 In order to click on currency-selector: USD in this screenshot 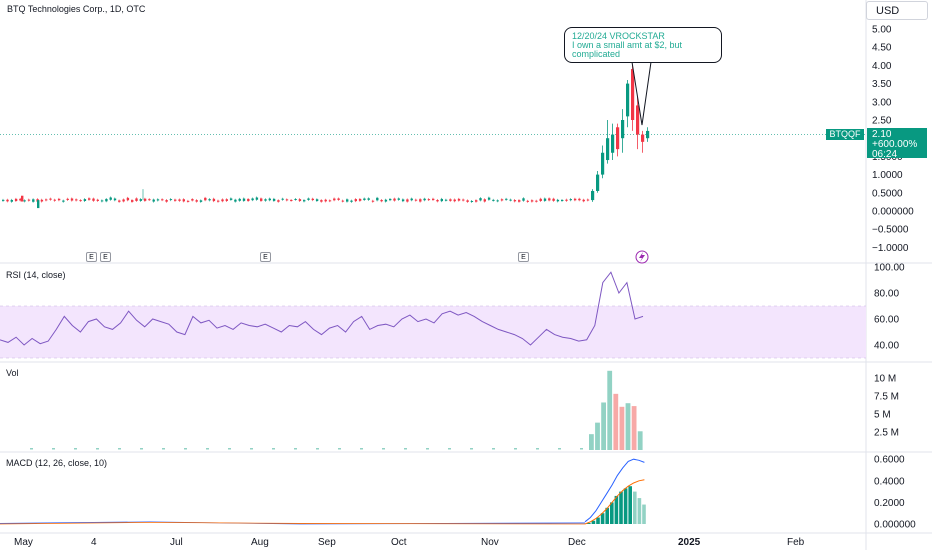, I will do `click(897, 10)`.